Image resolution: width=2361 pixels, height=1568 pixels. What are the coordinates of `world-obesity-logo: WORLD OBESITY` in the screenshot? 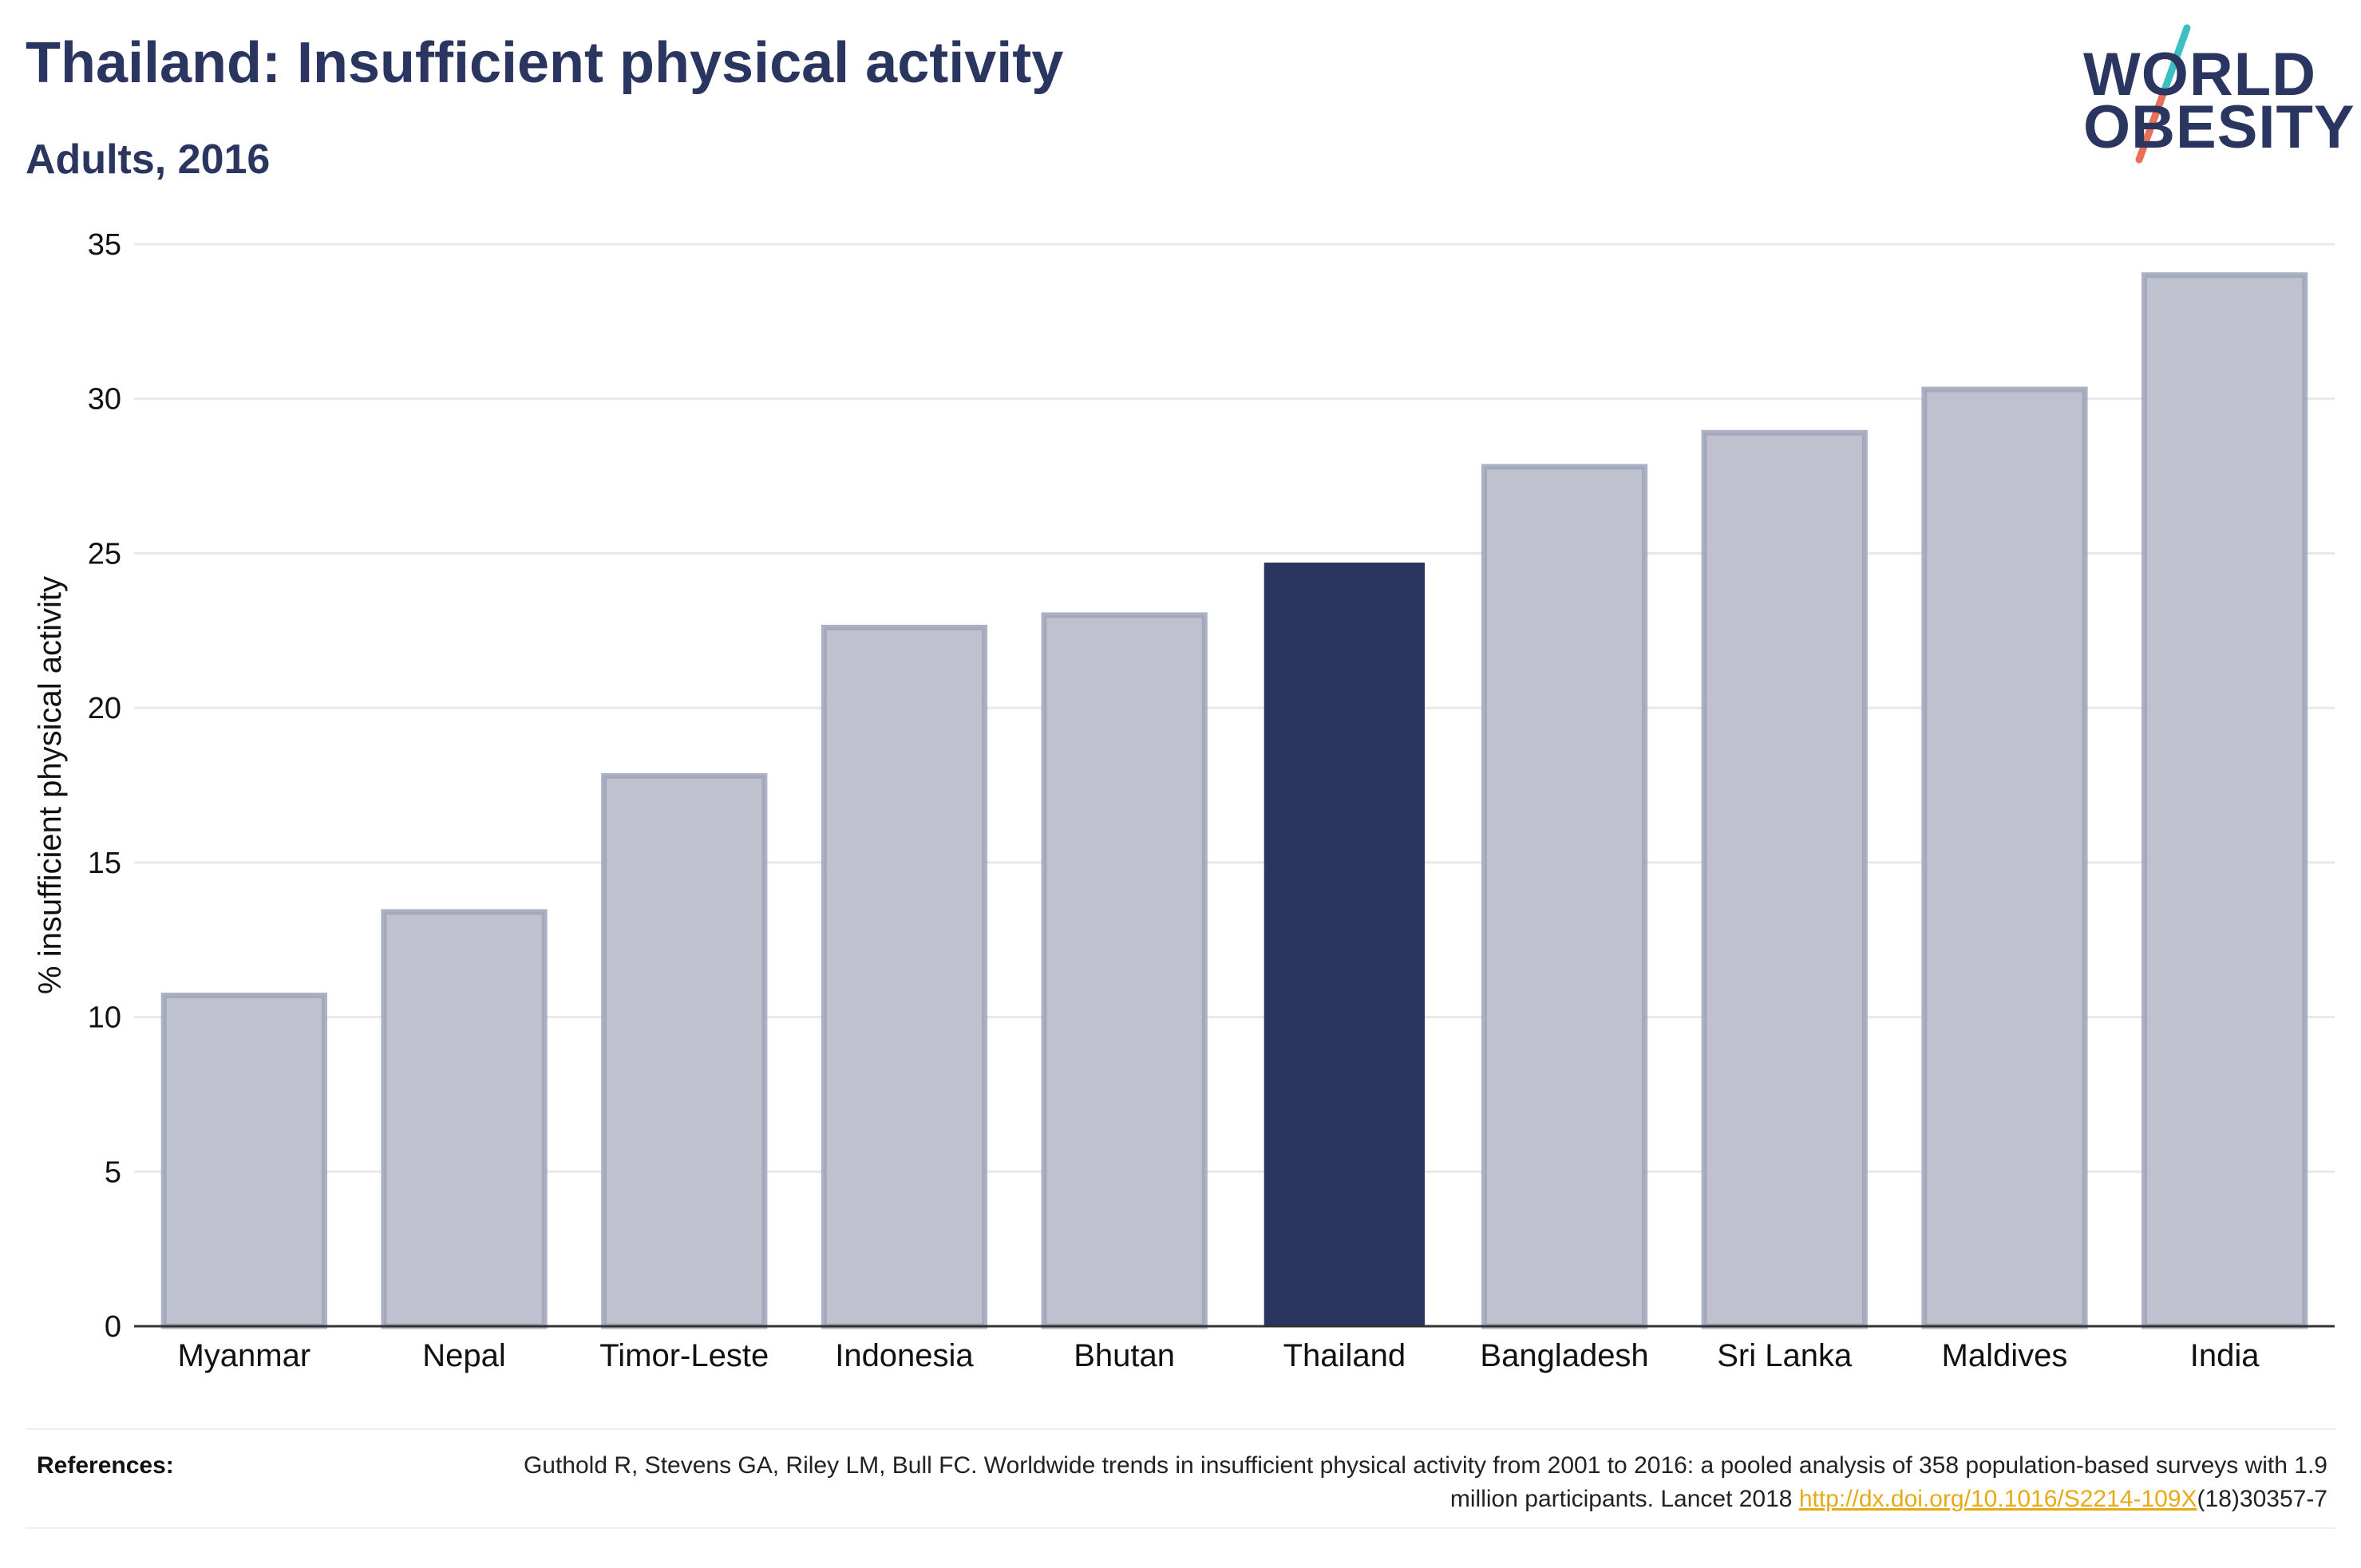 It's located at (2219, 96).